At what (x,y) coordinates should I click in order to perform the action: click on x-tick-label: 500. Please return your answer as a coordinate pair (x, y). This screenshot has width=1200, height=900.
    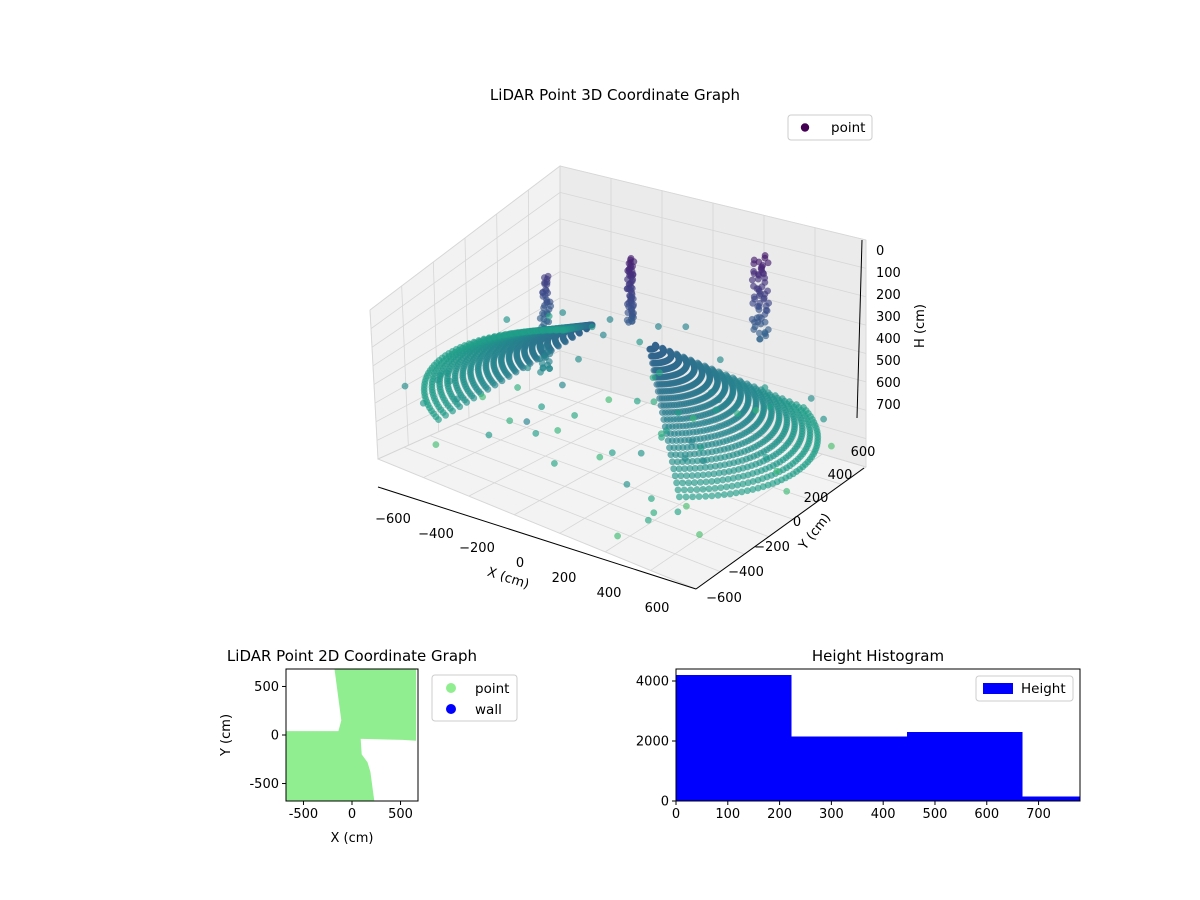
    Looking at the image, I should click on (935, 814).